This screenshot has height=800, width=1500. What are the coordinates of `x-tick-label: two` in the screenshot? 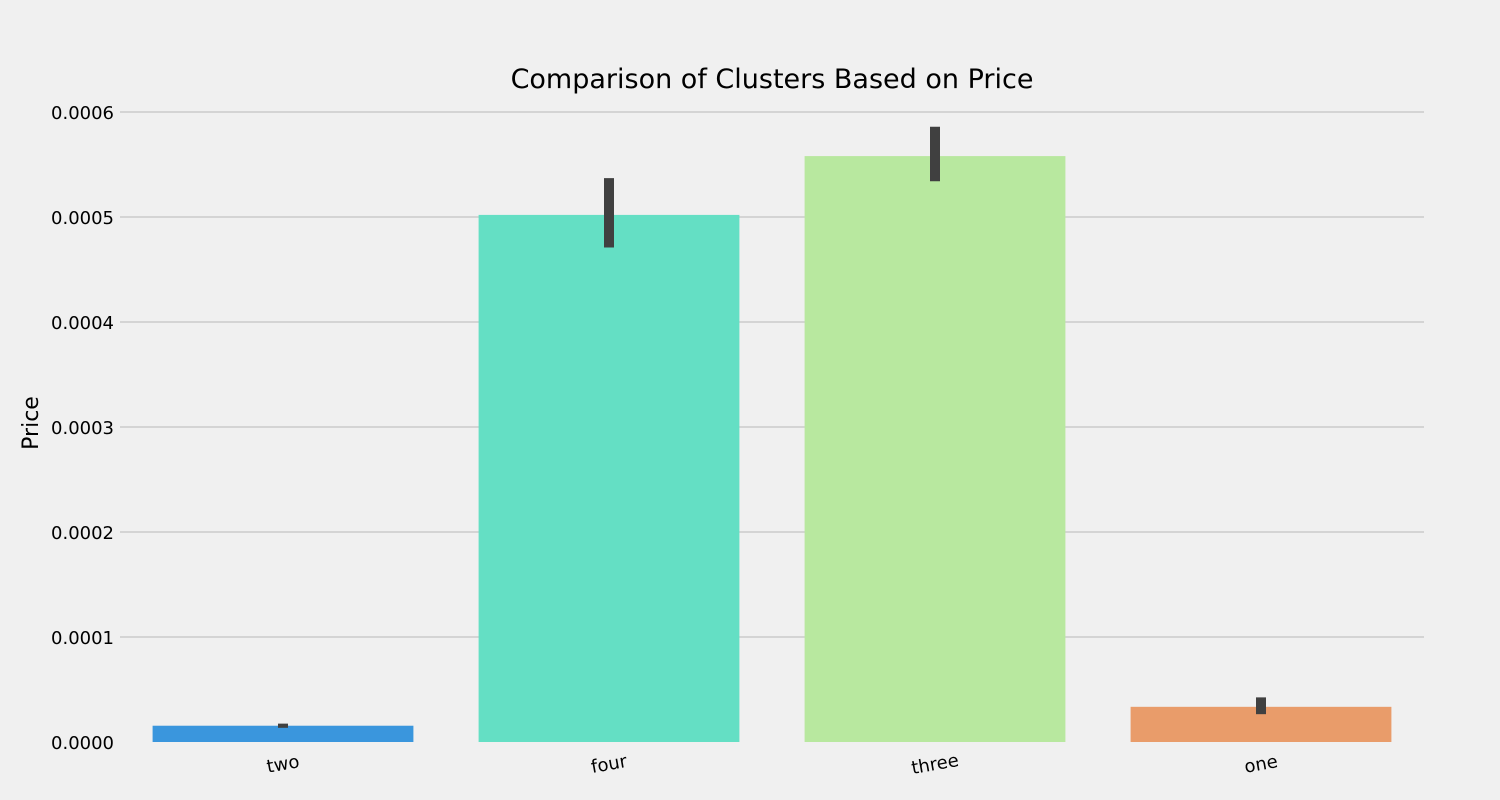 It's located at (283, 764).